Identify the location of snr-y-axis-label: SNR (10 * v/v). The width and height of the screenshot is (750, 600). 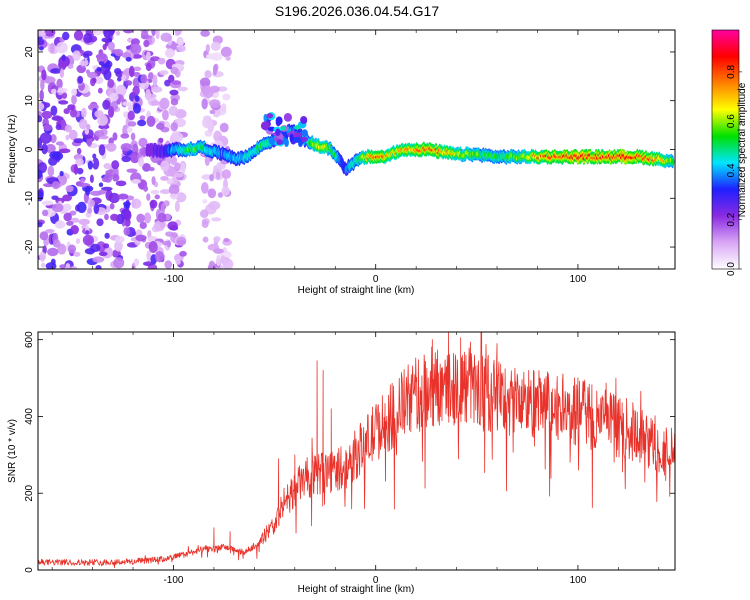
(12, 451).